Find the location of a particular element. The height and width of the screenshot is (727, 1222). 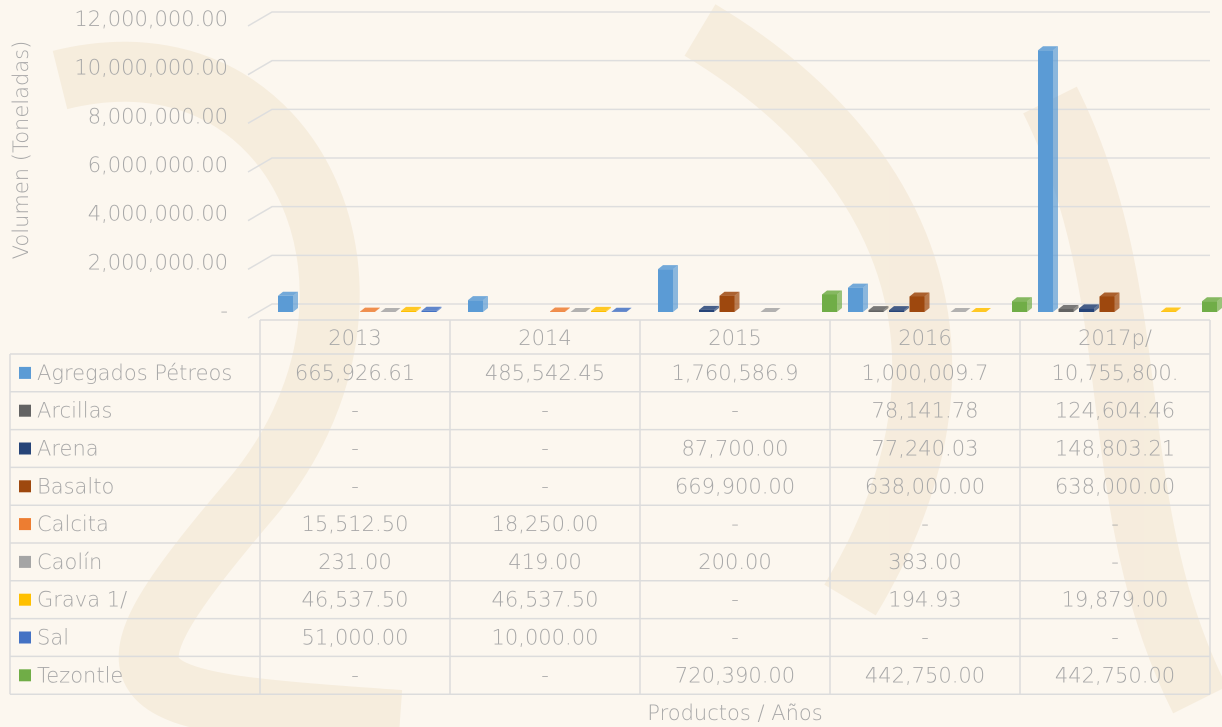

x-tick-label: 2013 is located at coordinates (354, 338).